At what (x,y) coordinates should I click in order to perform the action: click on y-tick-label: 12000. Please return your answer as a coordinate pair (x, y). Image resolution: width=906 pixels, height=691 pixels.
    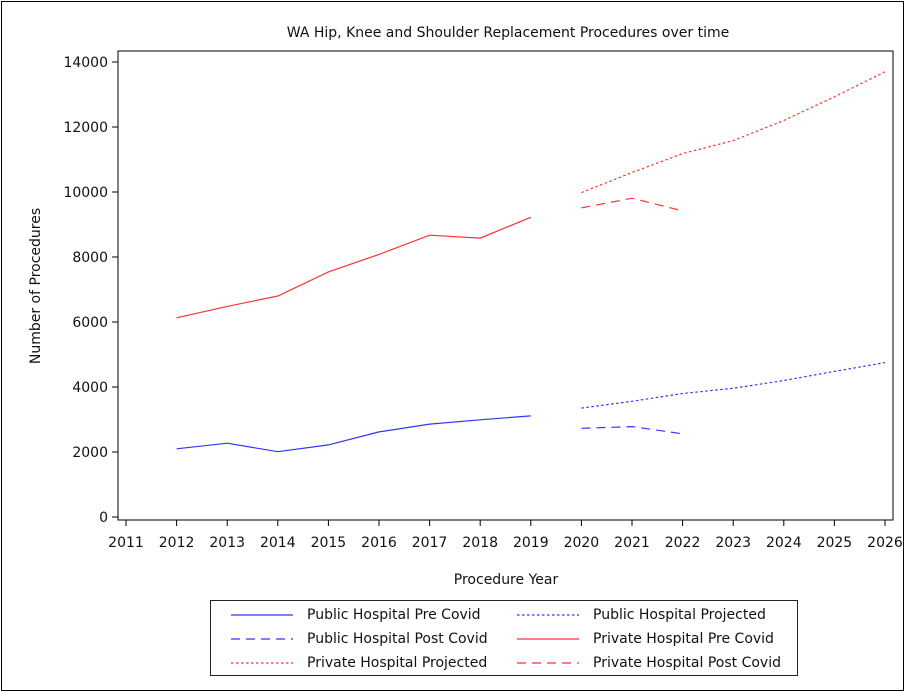
    Looking at the image, I should click on (85, 128).